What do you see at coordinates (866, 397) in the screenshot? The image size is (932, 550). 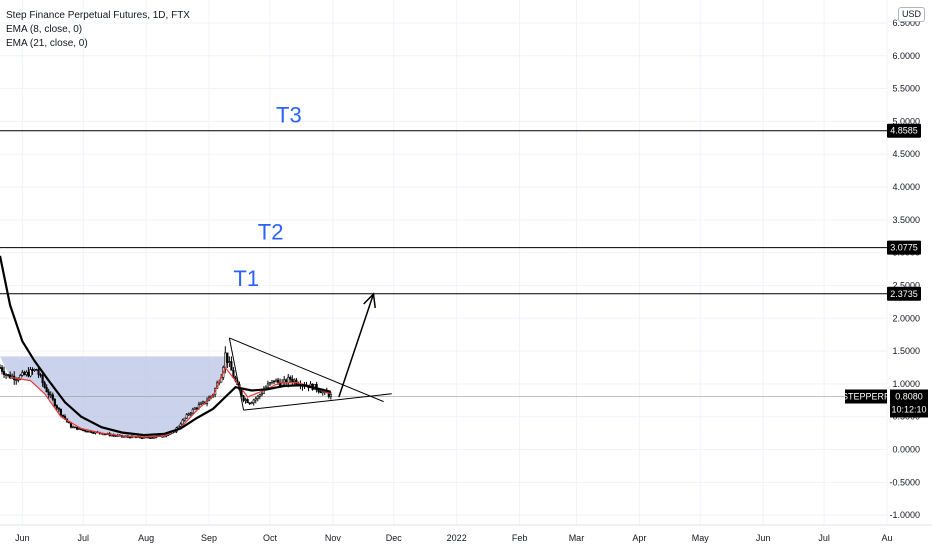 I see `symbol-tag-text: STEPPERP` at bounding box center [866, 397].